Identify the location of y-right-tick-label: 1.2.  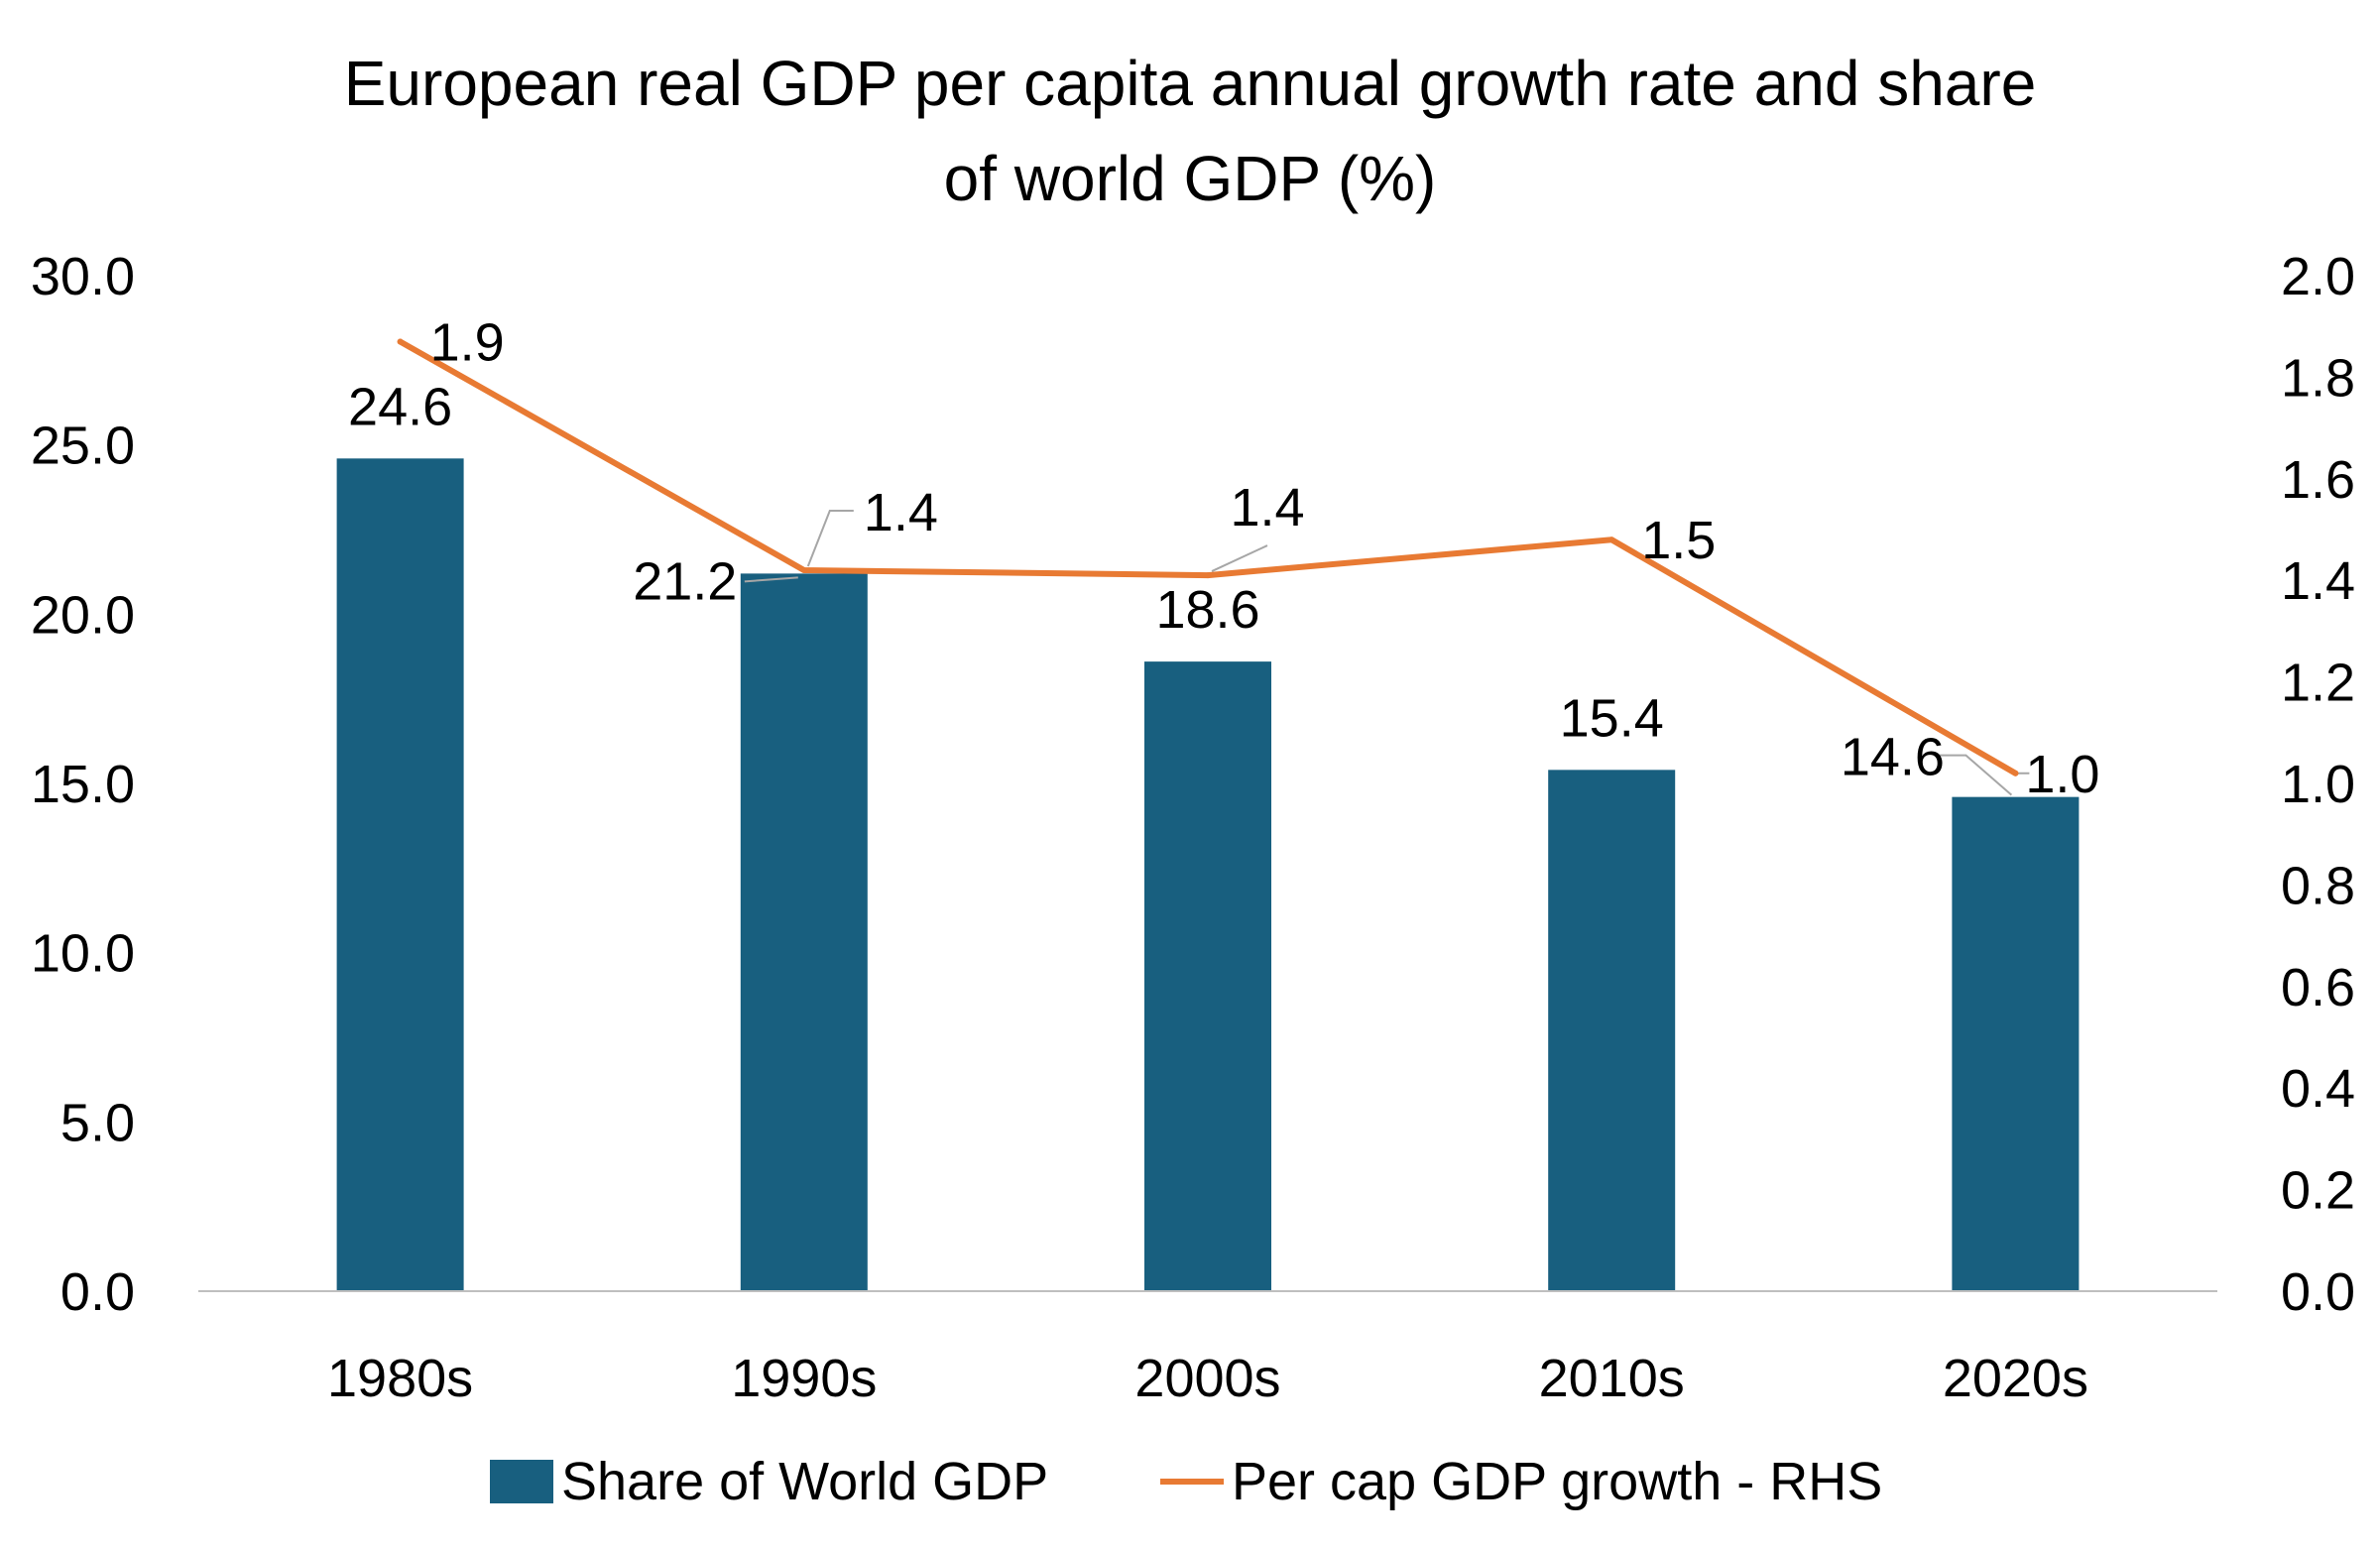
(2318, 683).